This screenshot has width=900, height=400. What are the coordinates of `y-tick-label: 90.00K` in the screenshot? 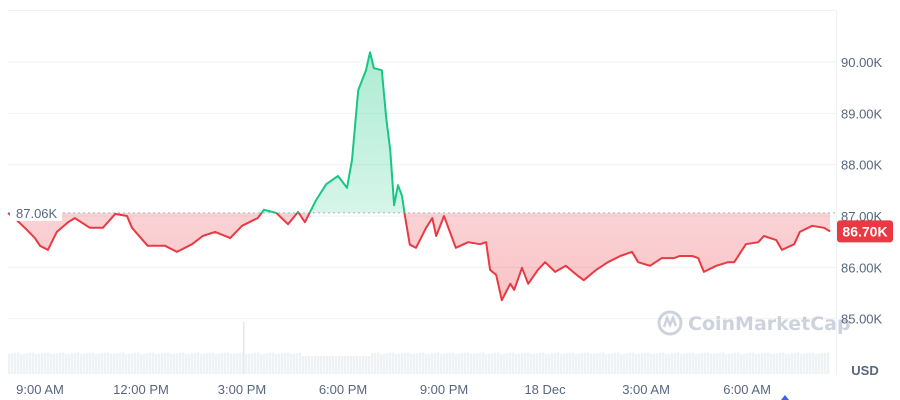 It's located at (862, 62).